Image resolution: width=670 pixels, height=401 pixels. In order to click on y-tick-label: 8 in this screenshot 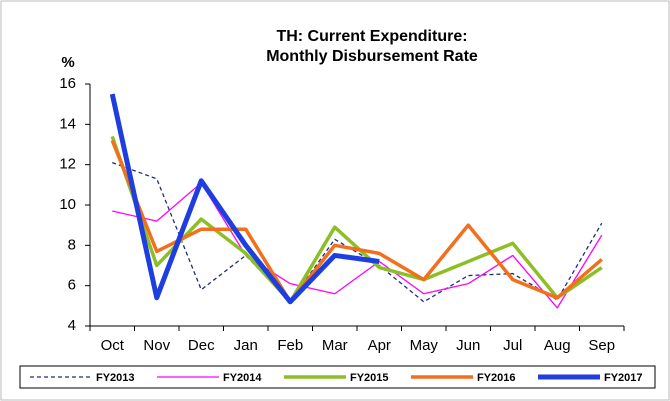, I will do `click(72, 244)`.